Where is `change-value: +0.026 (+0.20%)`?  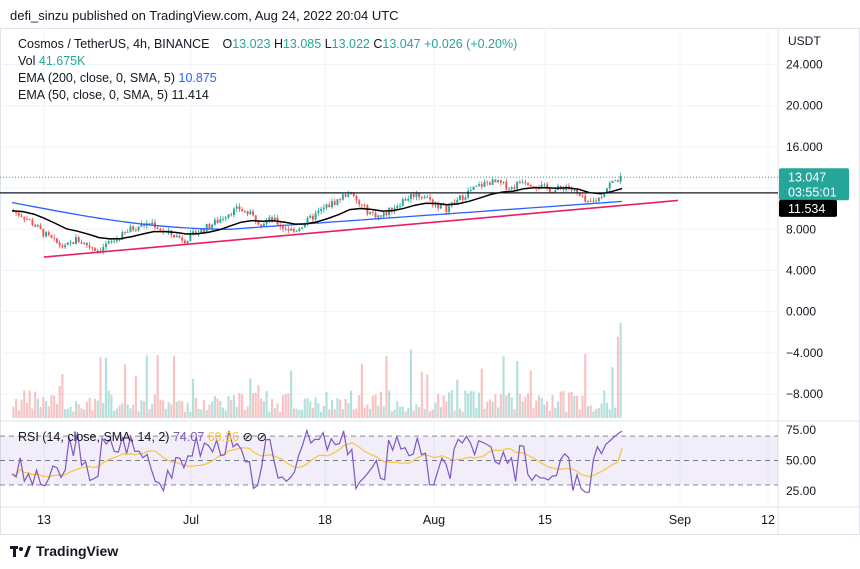
change-value: +0.026 (+0.20%) is located at coordinates (471, 44).